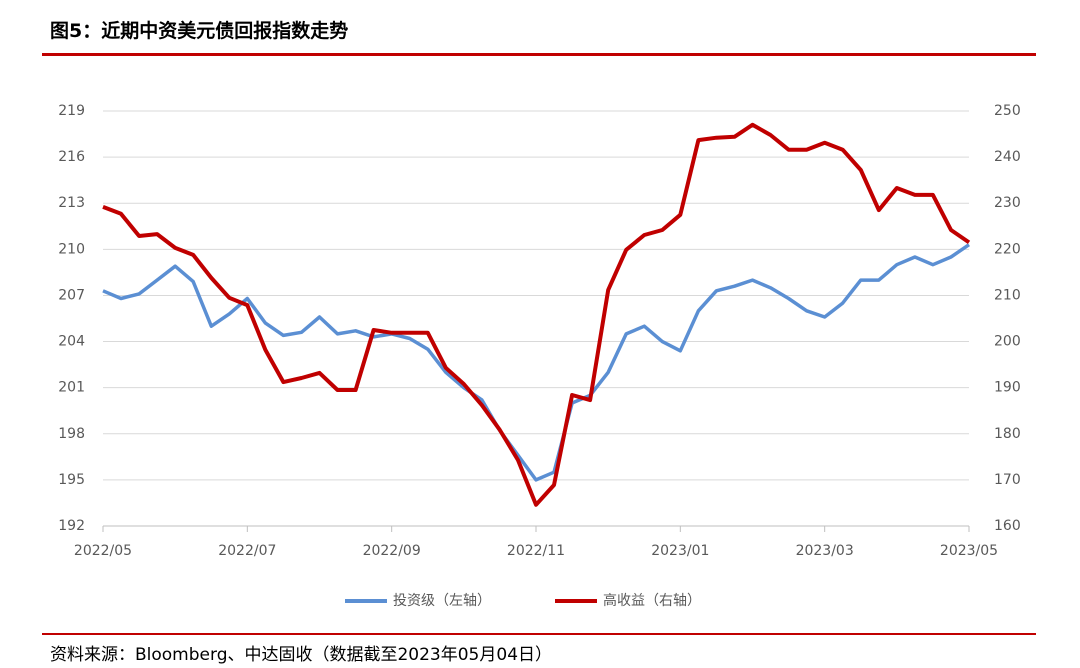 The height and width of the screenshot is (668, 1080). Describe the element at coordinates (1007, 157) in the screenshot. I see `y2-tick-label: 240` at that location.